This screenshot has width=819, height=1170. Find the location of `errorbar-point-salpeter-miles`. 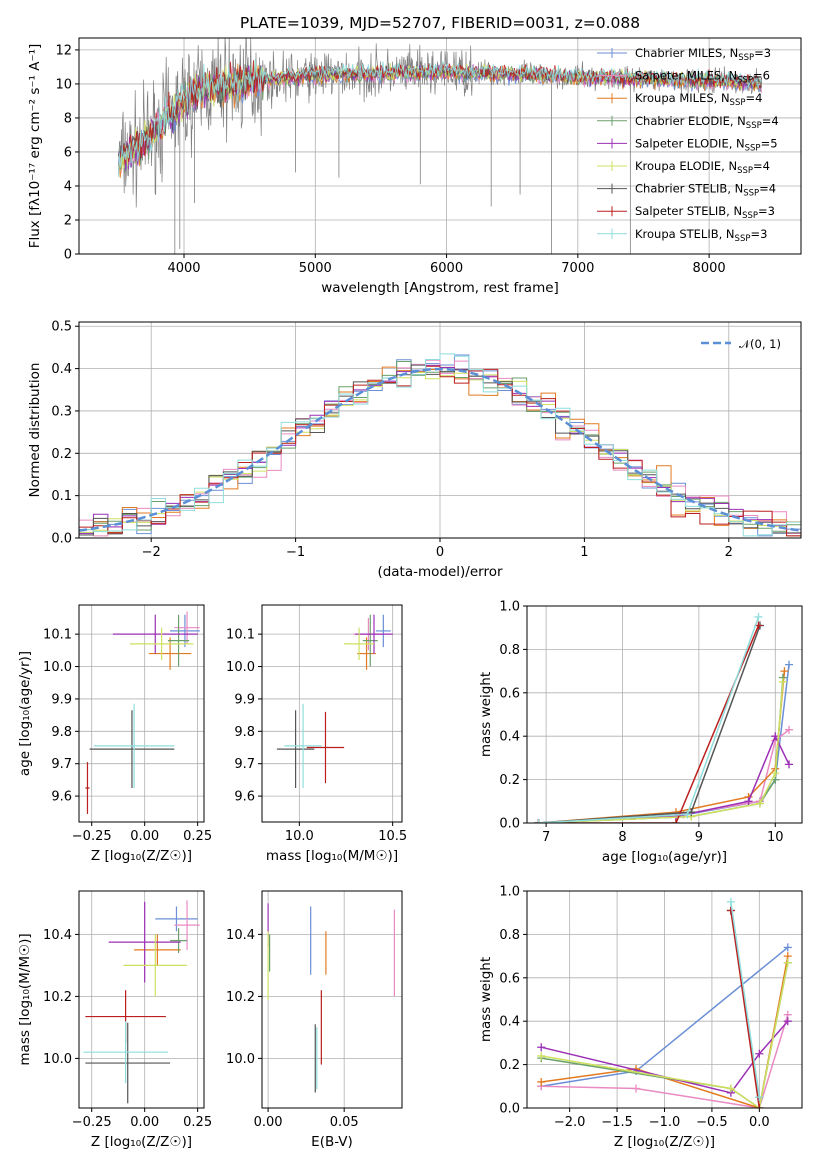

errorbar-point-salpeter-miles is located at coordinates (187, 925).